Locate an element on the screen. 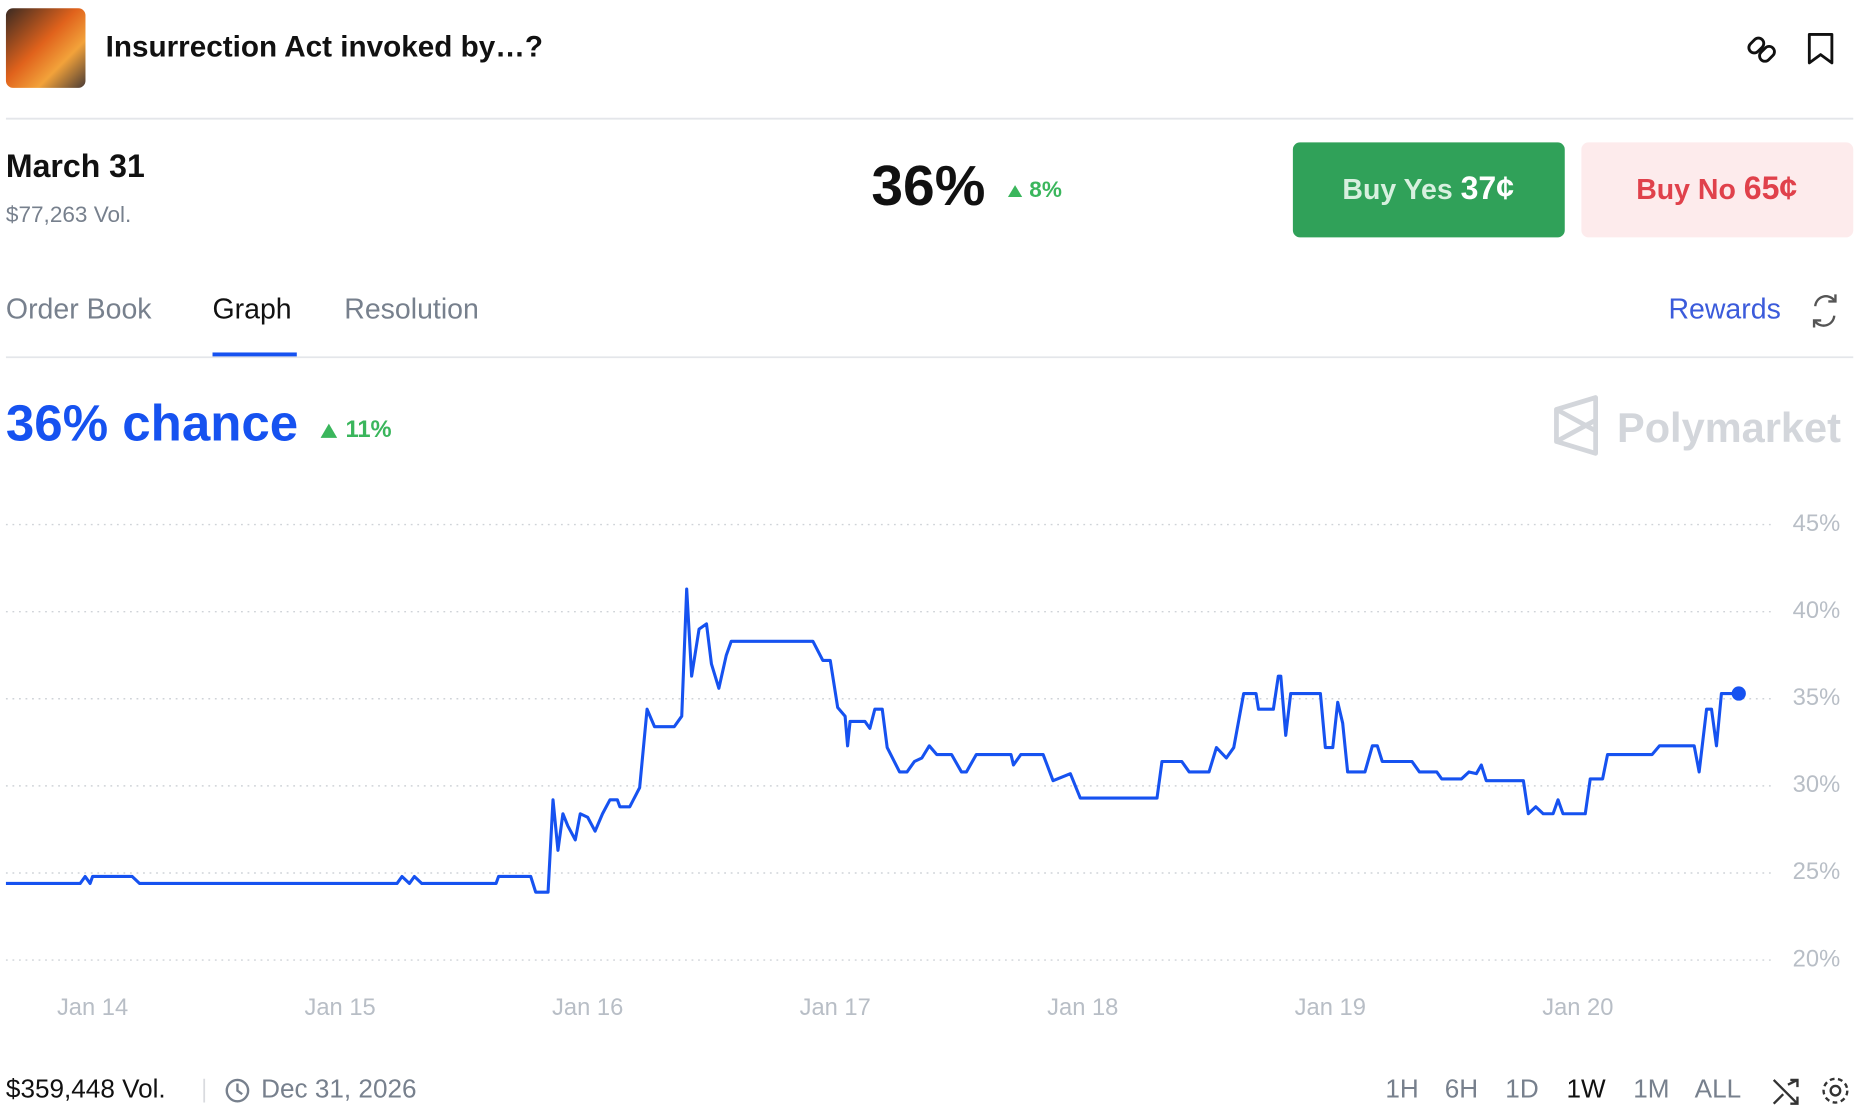 The height and width of the screenshot is (1112, 1858). outcome-volume: $77,263 Vol. is located at coordinates (68, 214).